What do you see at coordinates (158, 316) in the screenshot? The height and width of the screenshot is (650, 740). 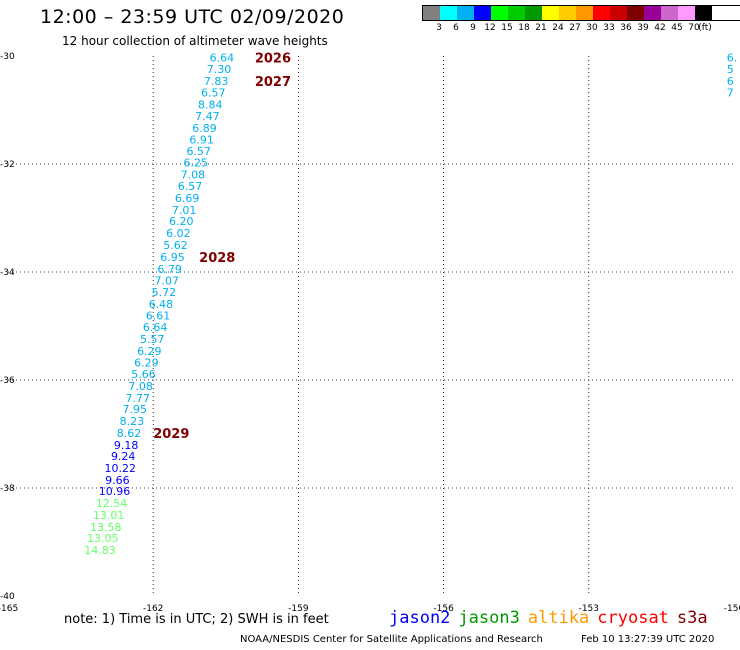 I see `wave-height-point: 6.61` at bounding box center [158, 316].